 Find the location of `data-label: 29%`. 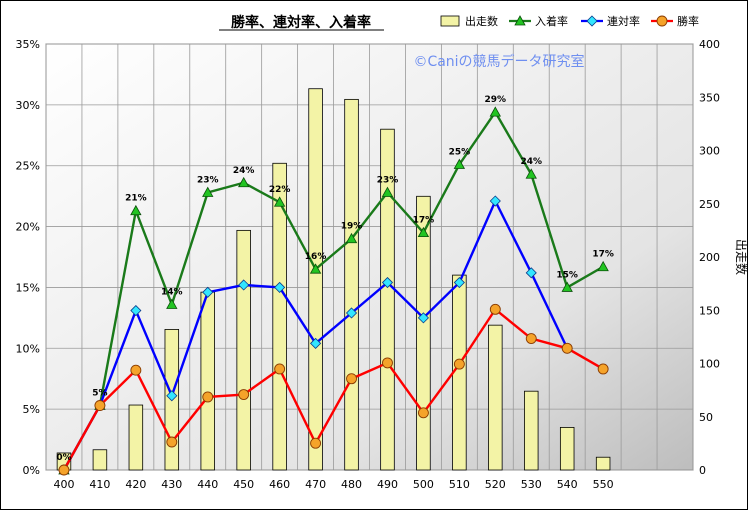

data-label: 29% is located at coordinates (496, 100).